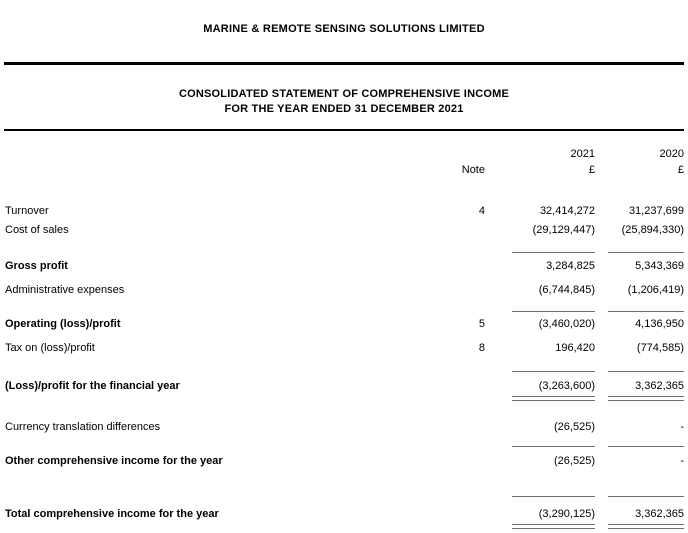  Describe the element at coordinates (570, 266) in the screenshot. I see `row-value-2021-gross-profit: 3,284,825` at that location.